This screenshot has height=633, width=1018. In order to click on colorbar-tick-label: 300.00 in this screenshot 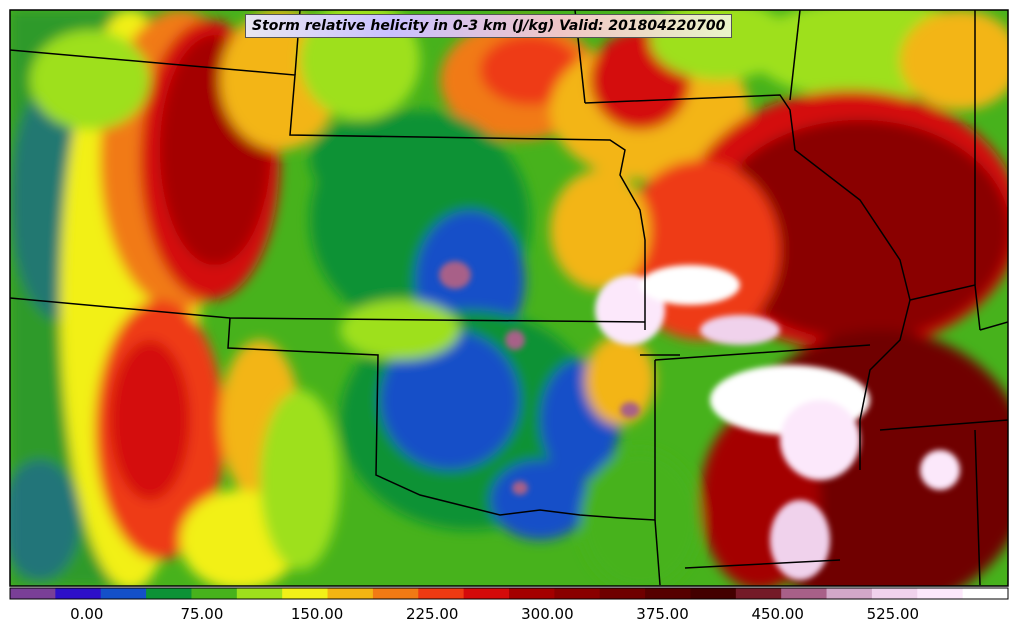, I will do `click(547, 614)`.